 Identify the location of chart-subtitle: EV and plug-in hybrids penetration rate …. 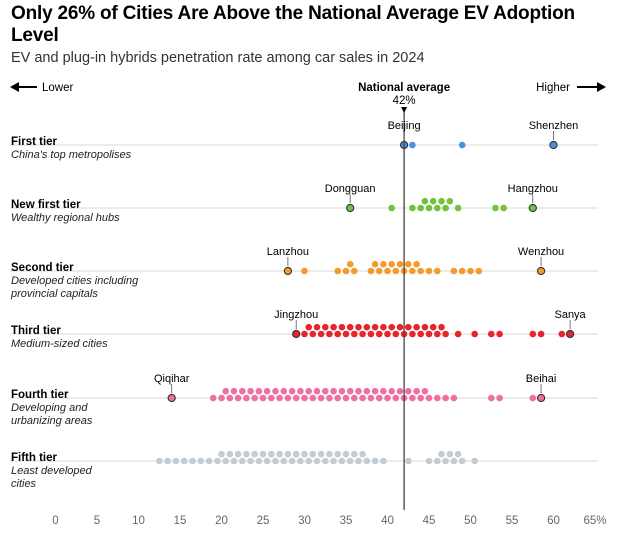
(218, 58).